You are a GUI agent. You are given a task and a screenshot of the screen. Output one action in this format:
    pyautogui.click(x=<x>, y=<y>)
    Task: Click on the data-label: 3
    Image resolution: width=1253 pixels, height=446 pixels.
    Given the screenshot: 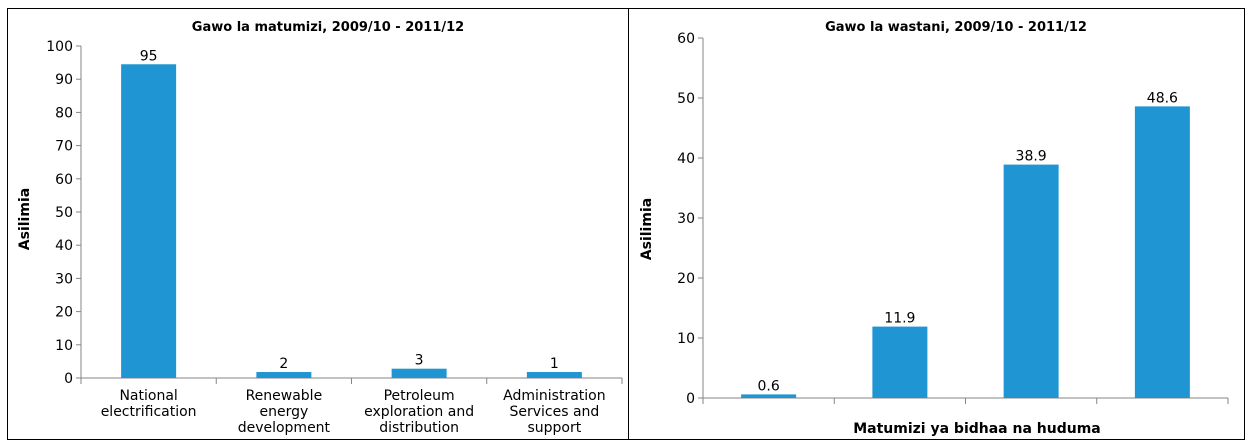 What is the action you would take?
    pyautogui.click(x=419, y=361)
    